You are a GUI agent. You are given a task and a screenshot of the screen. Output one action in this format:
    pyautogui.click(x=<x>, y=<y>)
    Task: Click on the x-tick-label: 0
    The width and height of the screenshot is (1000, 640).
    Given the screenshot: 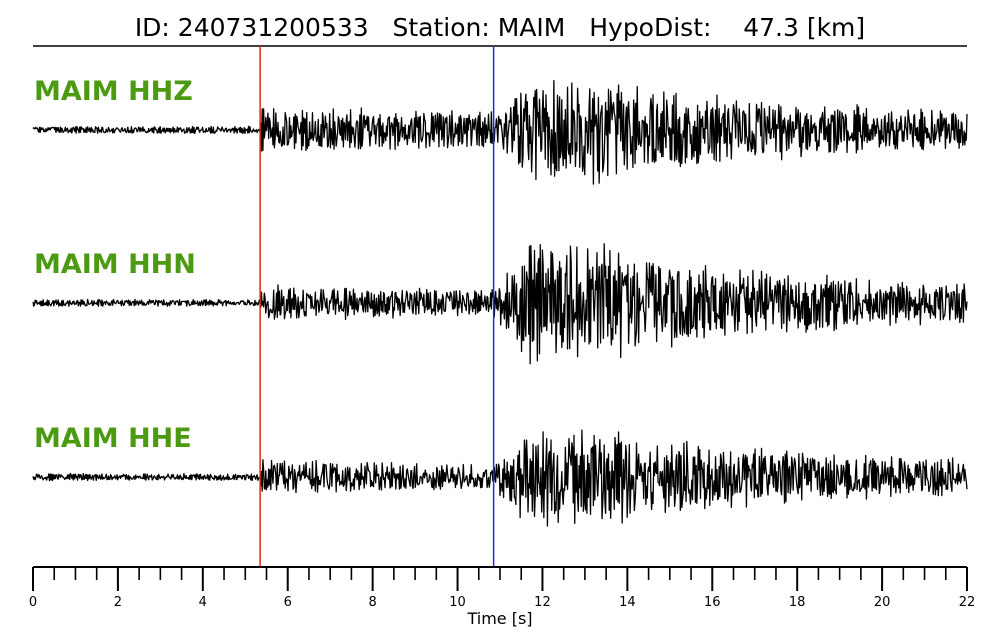 What is the action you would take?
    pyautogui.click(x=33, y=602)
    